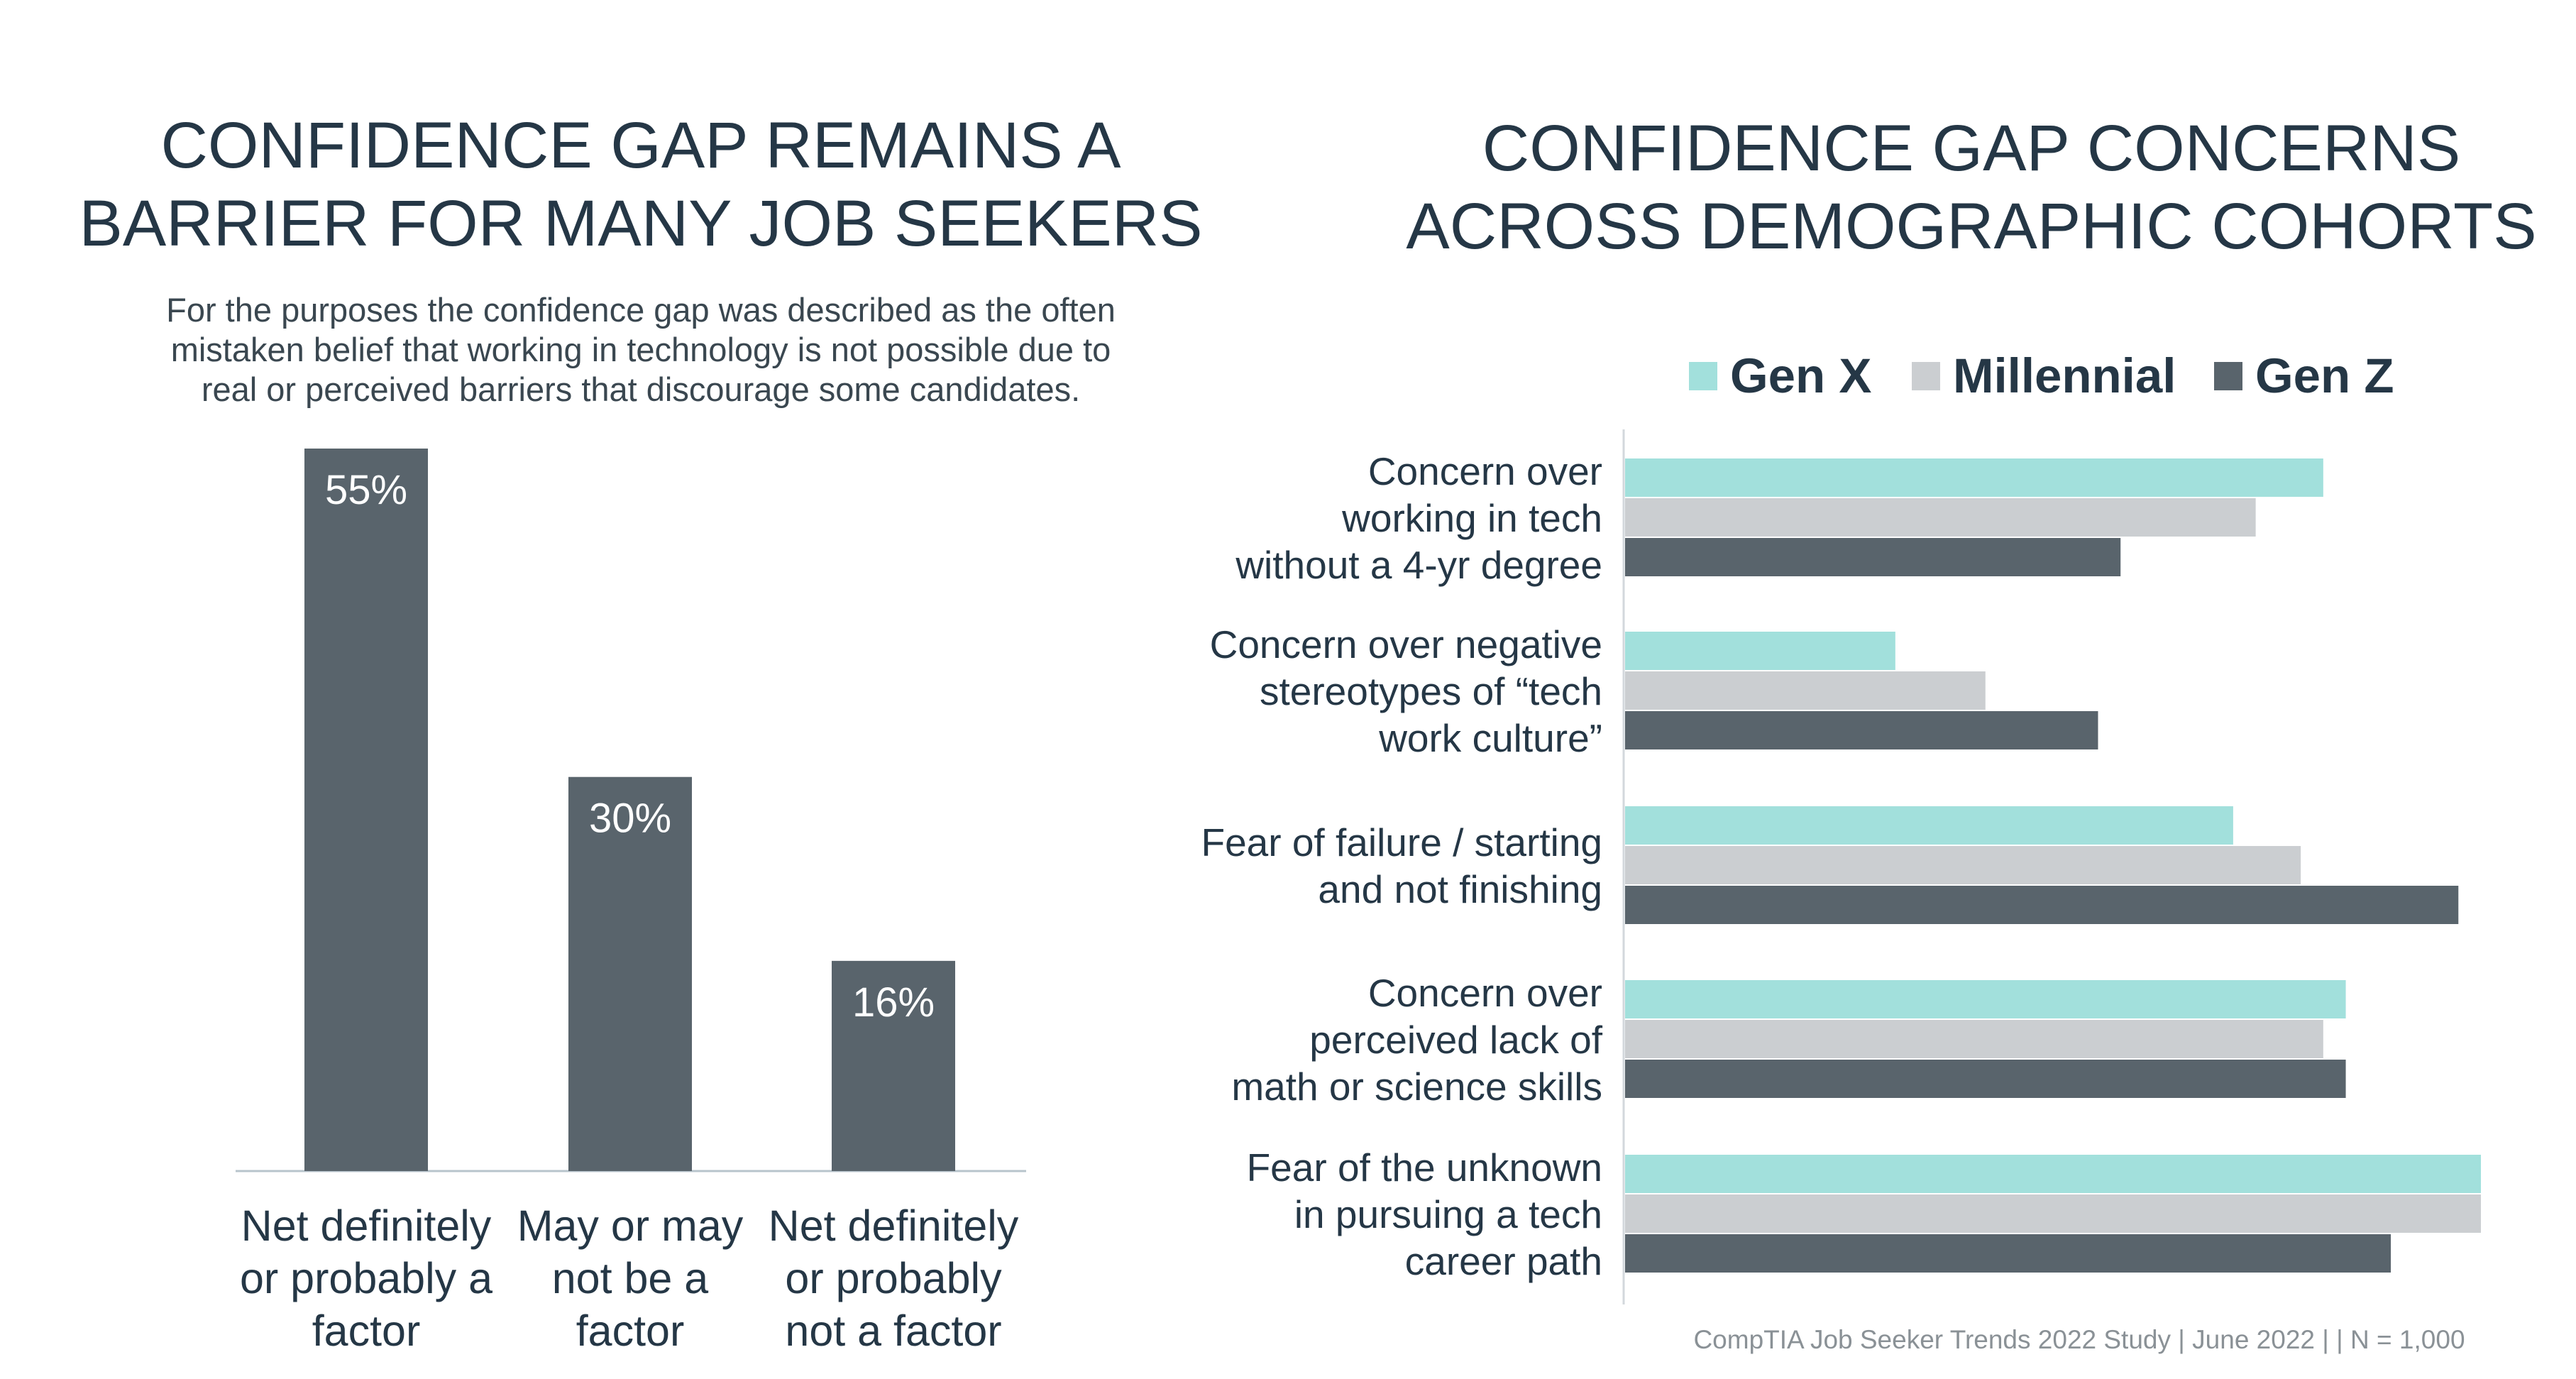 This screenshot has width=2576, height=1379. Describe the element at coordinates (630, 1226) in the screenshot. I see `left-chart-category-label: May or may` at that location.